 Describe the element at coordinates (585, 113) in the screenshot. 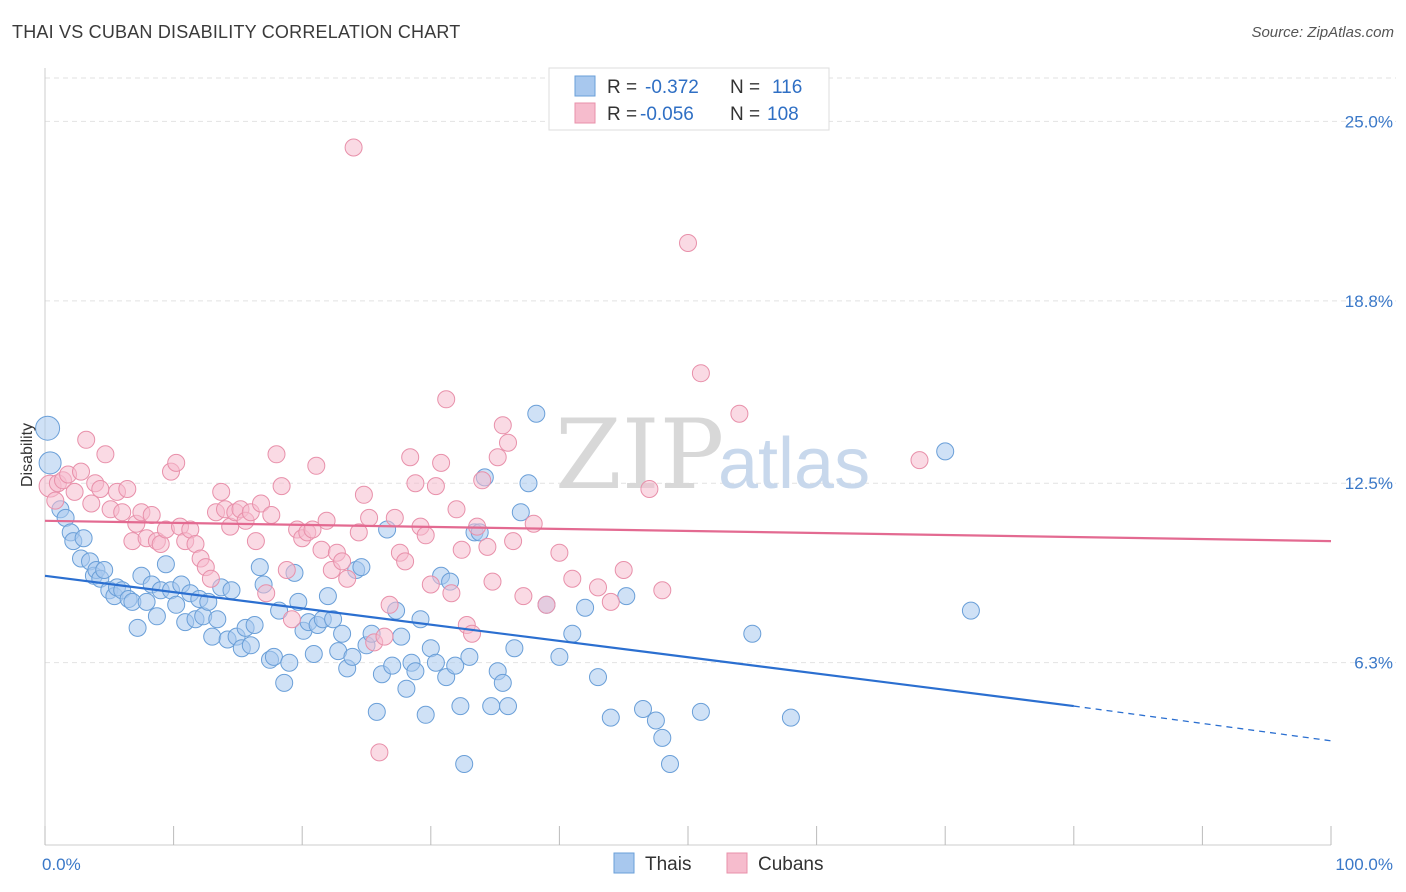

I see `legend-swatch-cubans` at that location.